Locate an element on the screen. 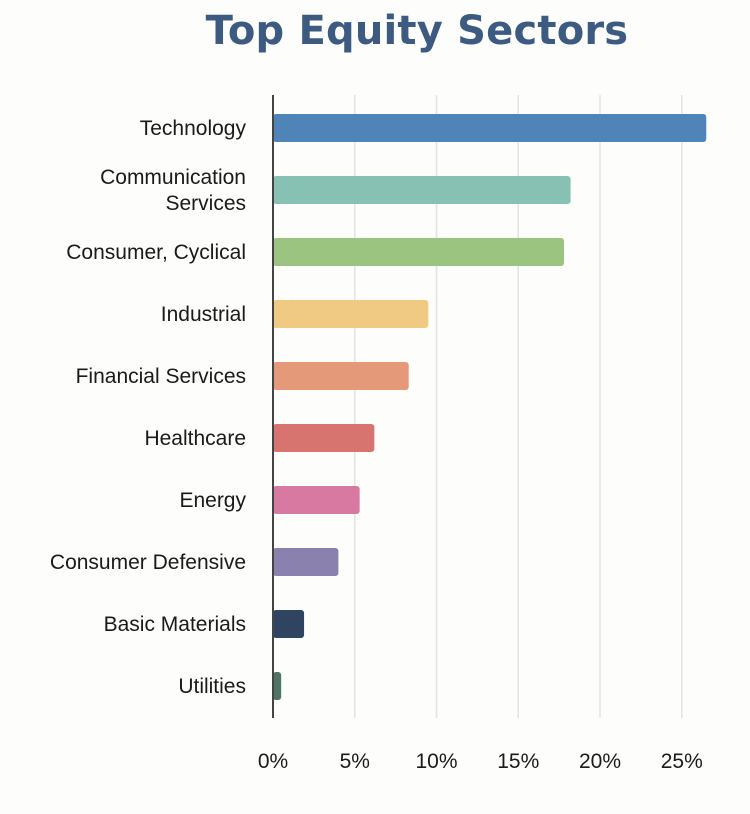 The image size is (750, 814). category-label: Utilities is located at coordinates (212, 686).